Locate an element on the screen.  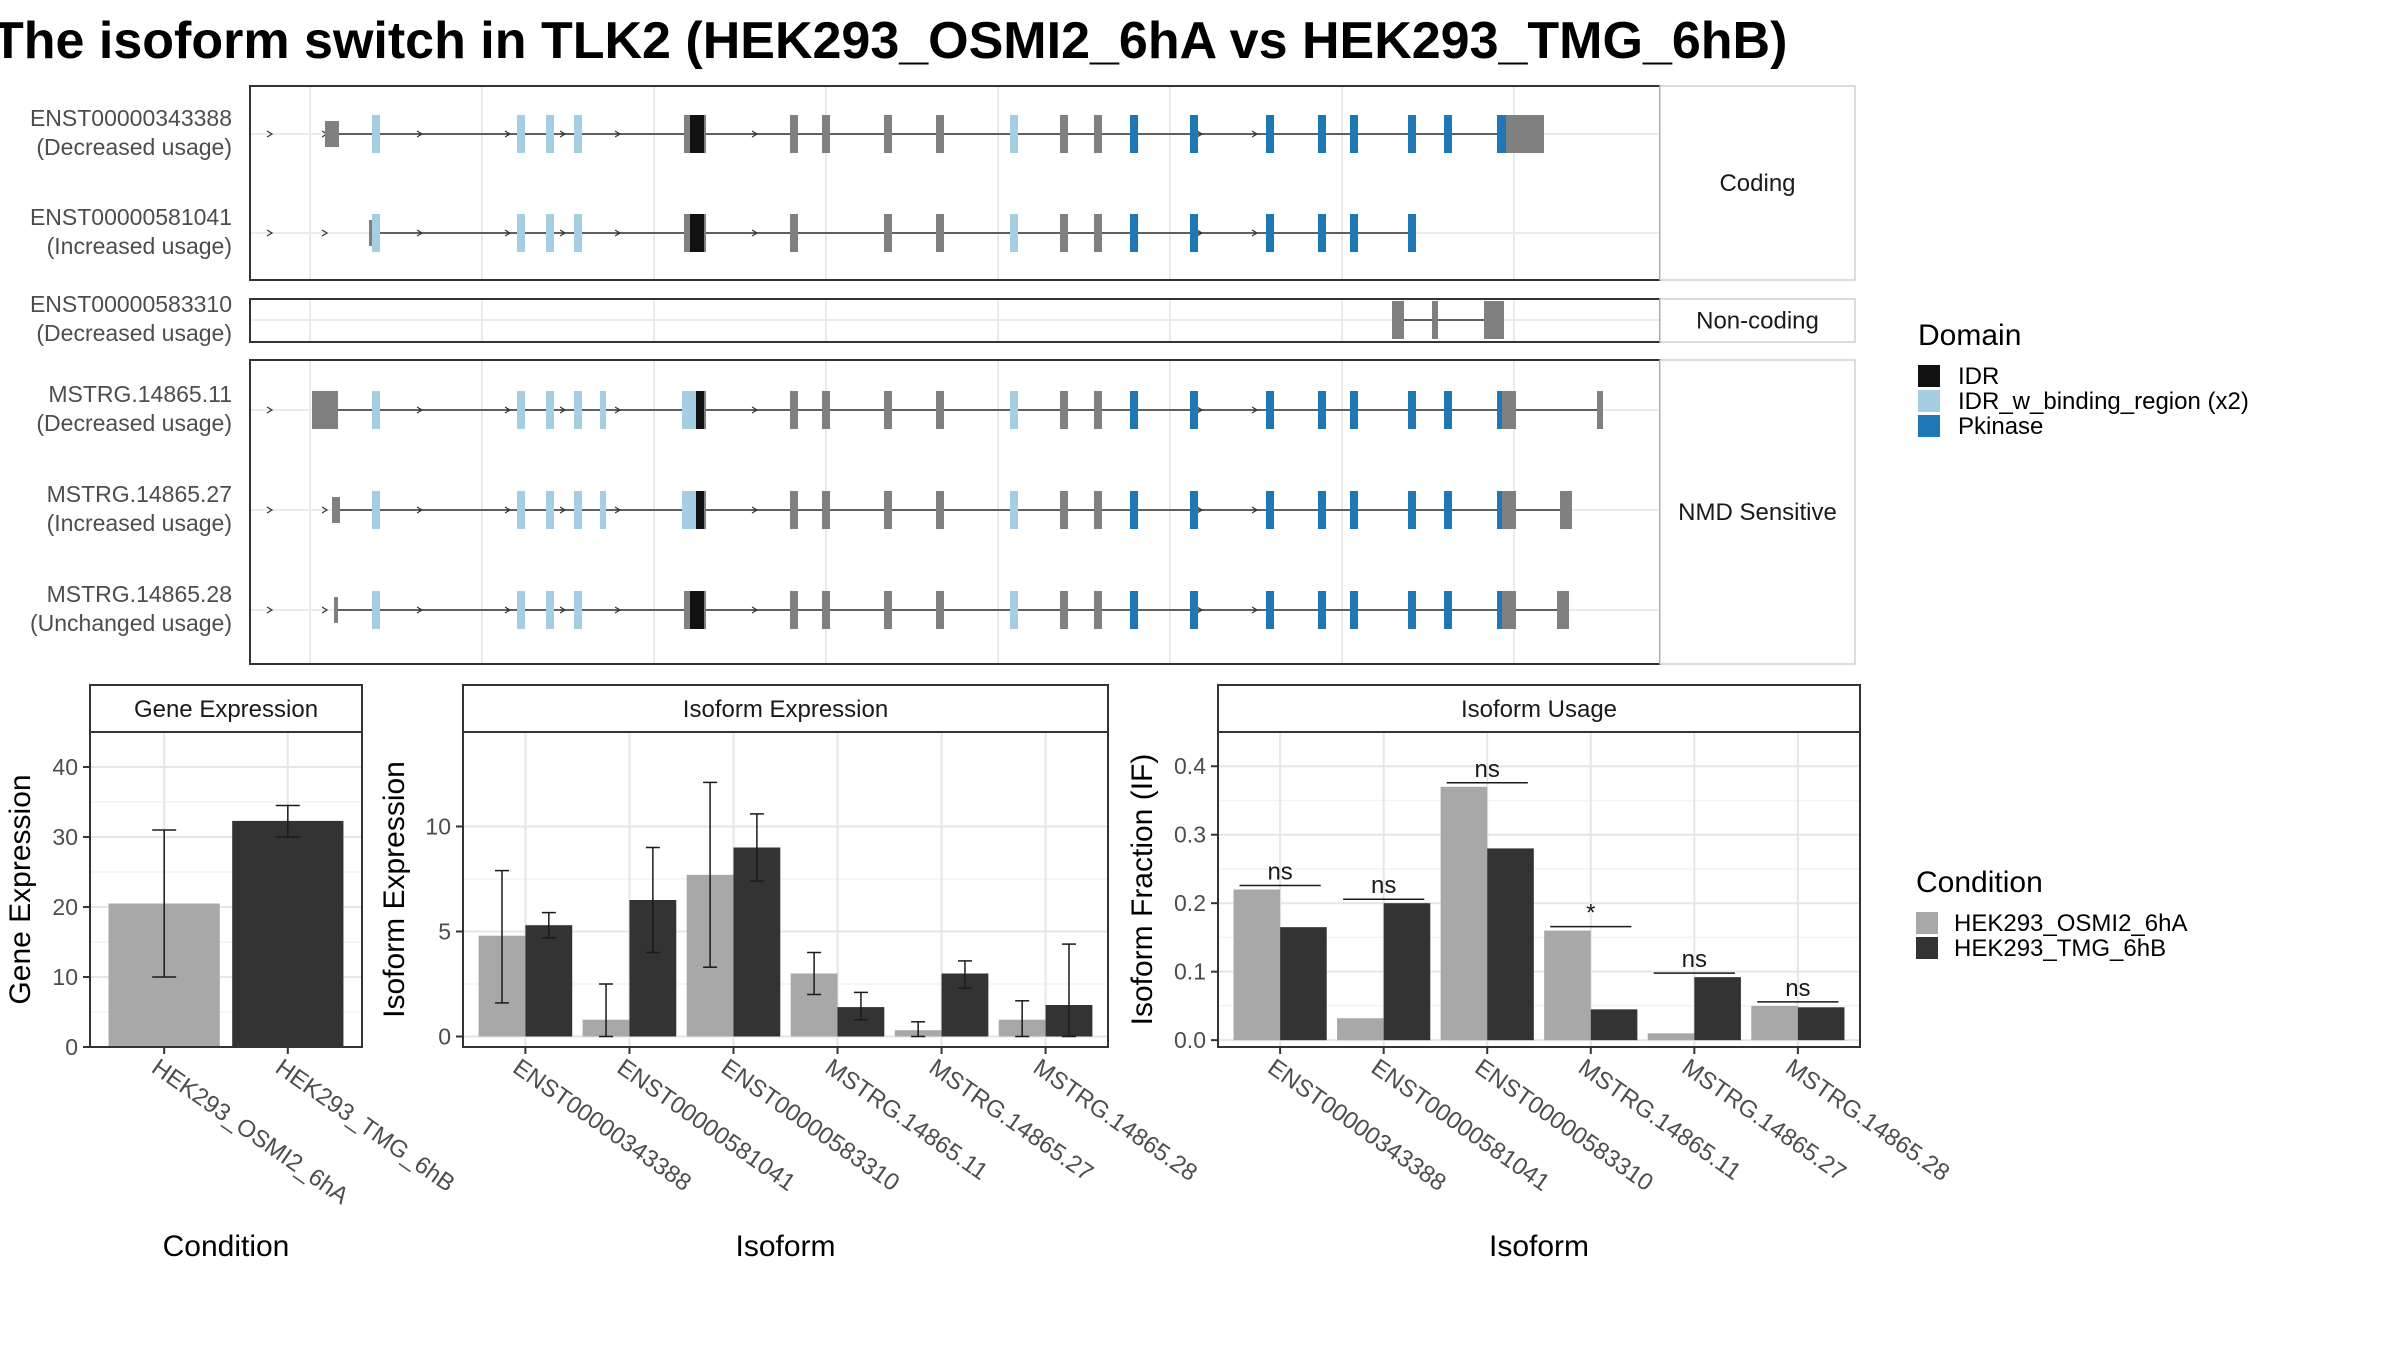
group-strip-label: NMD Sensitive is located at coordinates (1757, 512).